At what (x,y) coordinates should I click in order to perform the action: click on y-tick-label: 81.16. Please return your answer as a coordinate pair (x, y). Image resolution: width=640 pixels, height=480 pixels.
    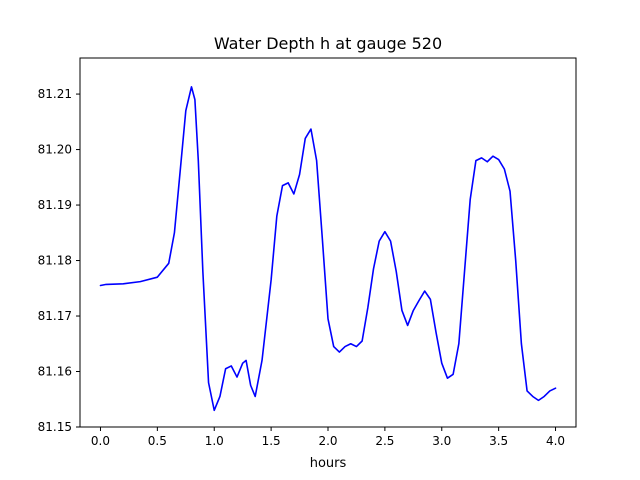
    Looking at the image, I should click on (55, 372).